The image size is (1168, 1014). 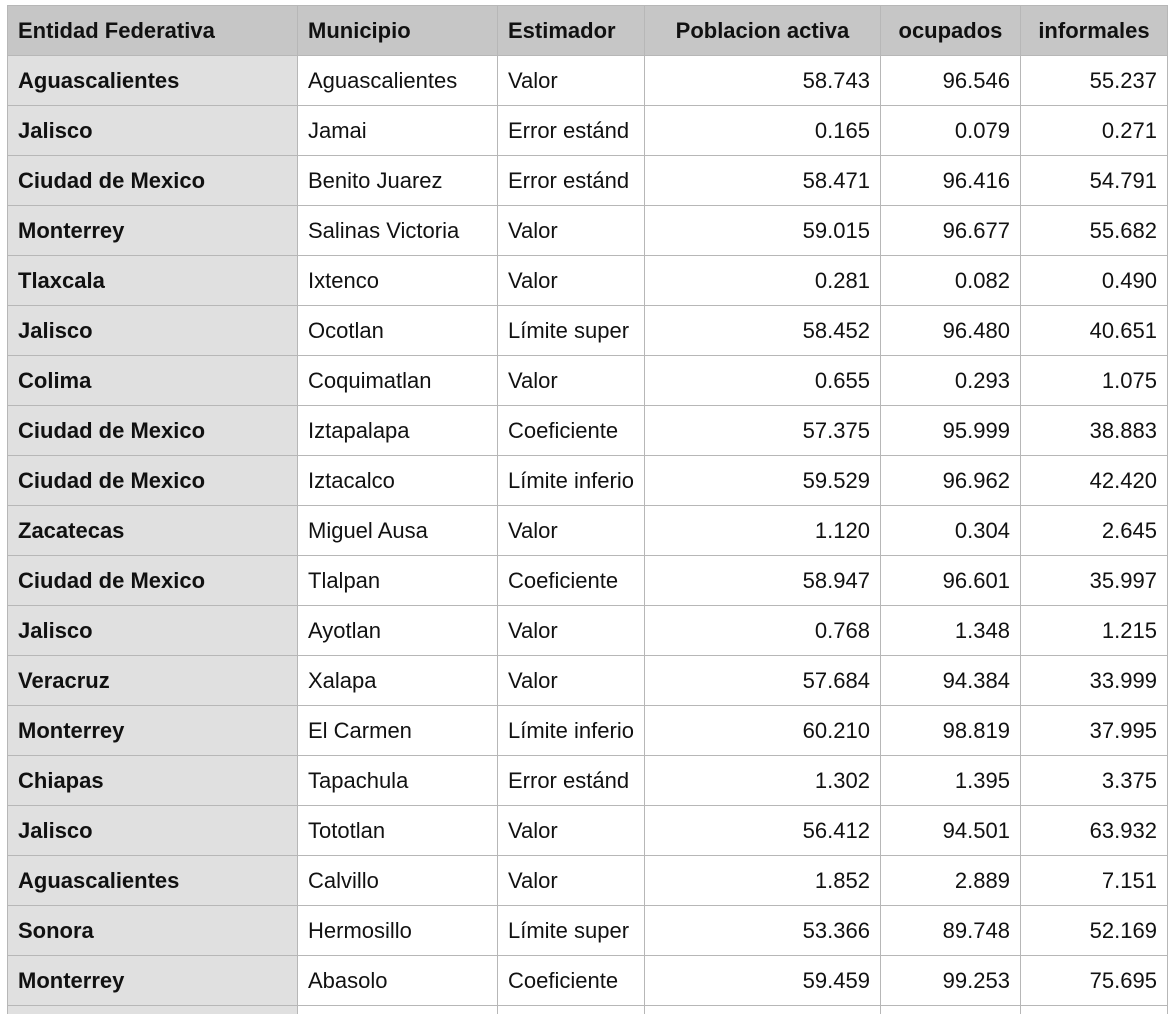 What do you see at coordinates (762, 680) in the screenshot?
I see `cell-poblacion-activa: 57.684` at bounding box center [762, 680].